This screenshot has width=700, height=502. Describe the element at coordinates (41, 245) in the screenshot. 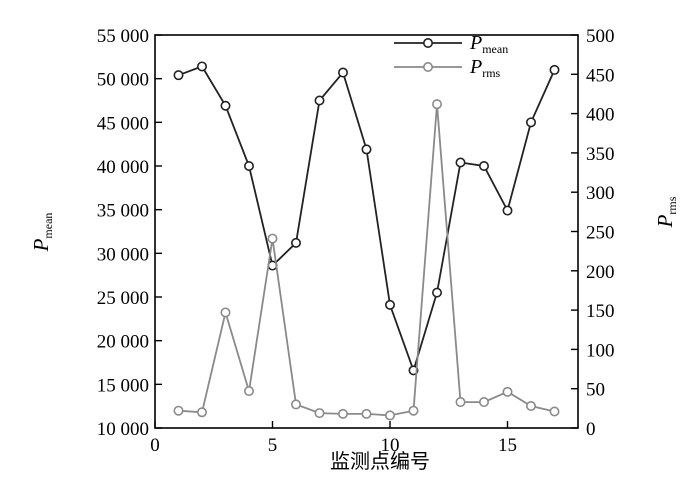

I see `y-axis-left-title-main: P` at that location.